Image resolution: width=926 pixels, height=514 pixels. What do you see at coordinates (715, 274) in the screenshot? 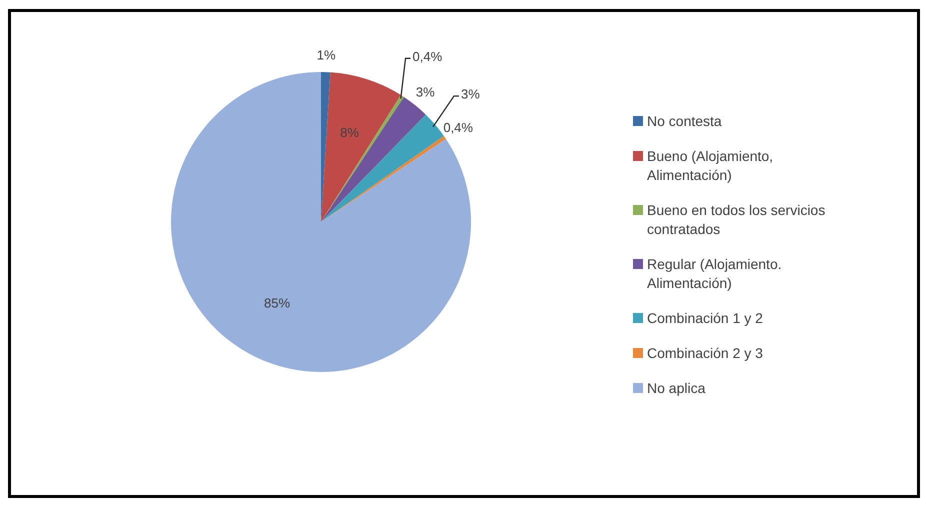
I see `legend-label: Regular (Alojamiento. Alimentación)` at bounding box center [715, 274].